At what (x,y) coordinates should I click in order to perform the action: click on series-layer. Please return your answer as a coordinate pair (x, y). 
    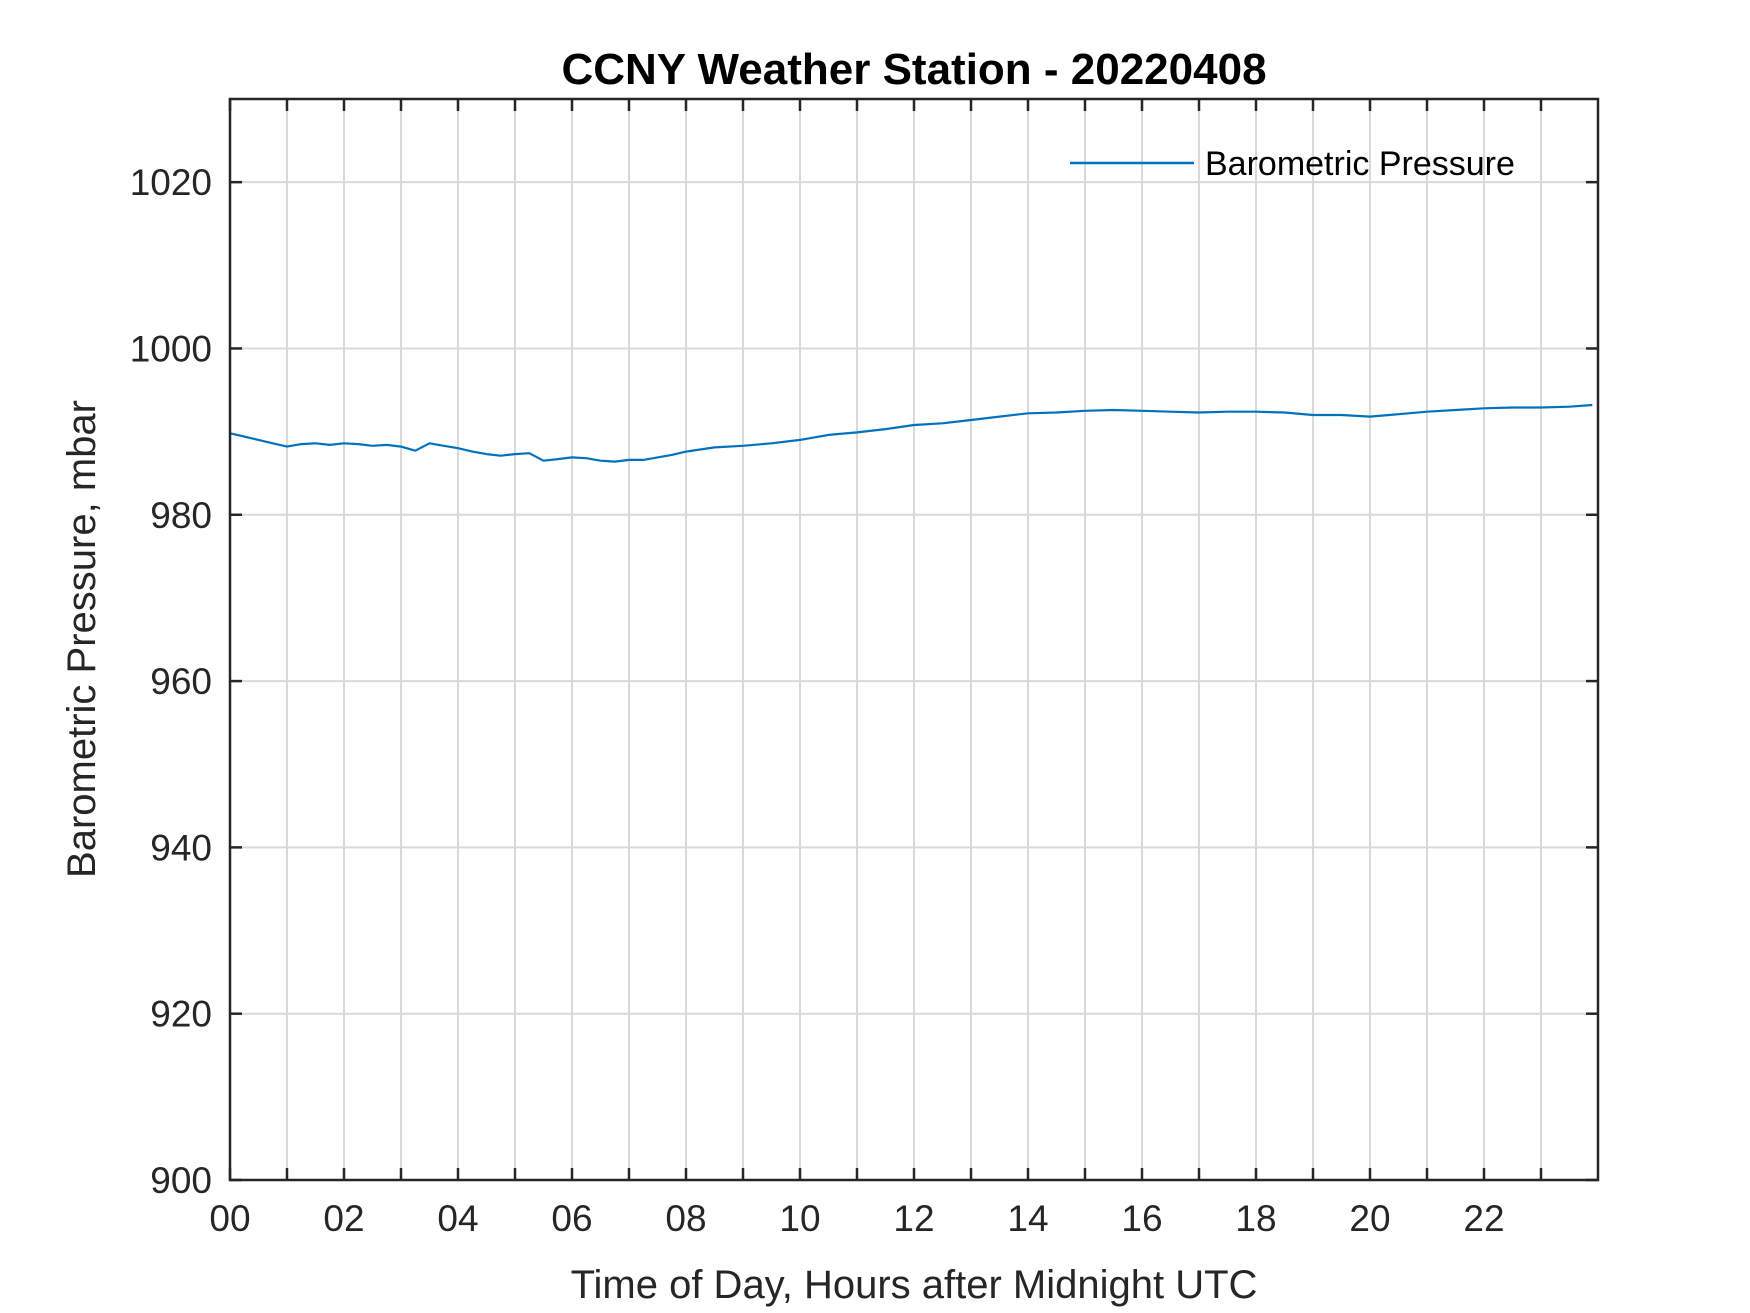
    Looking at the image, I should click on (911, 433).